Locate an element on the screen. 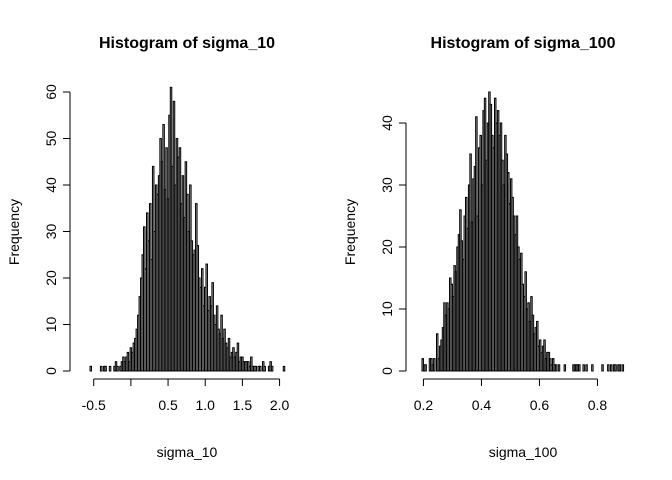 The image size is (672, 480). x-axis-label-sigma-10: sigma_10 is located at coordinates (187, 452).